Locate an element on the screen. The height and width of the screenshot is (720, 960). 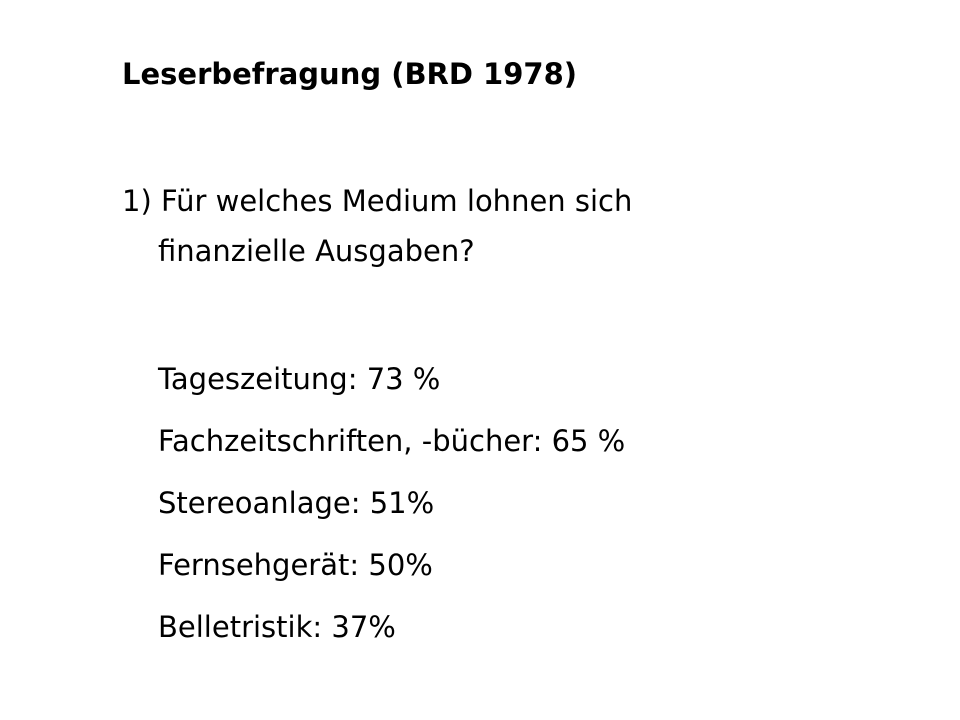
question-line-2: finanzielle Ausgaben? is located at coordinates (316, 251).